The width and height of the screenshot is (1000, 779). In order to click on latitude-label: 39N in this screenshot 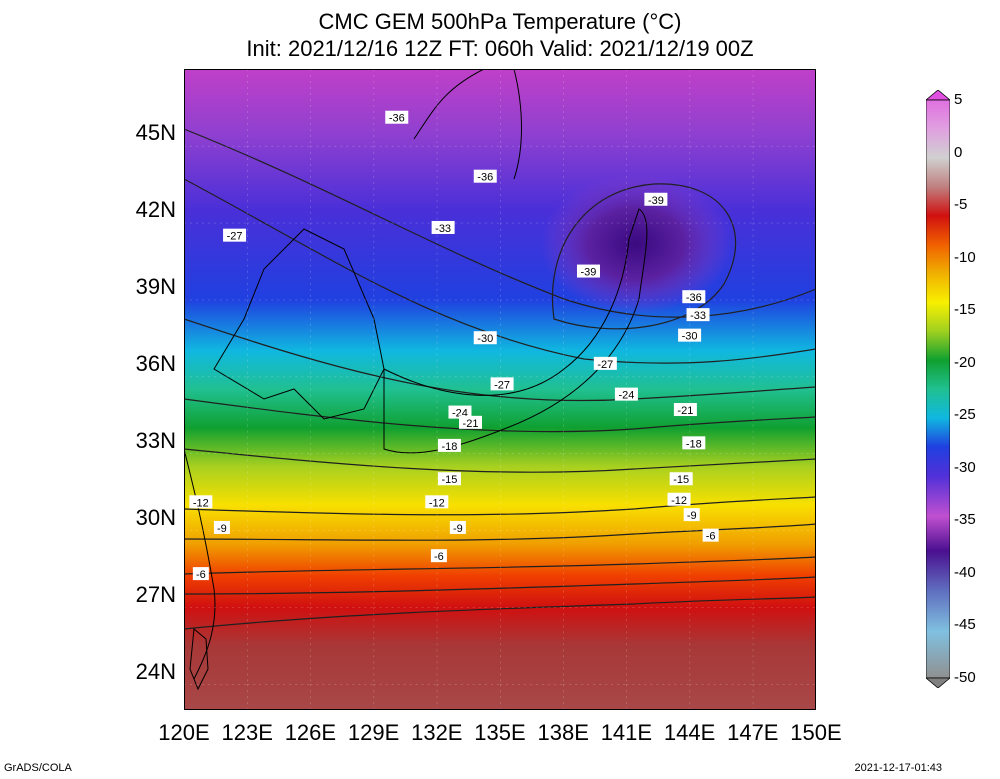, I will do `click(155, 286)`.